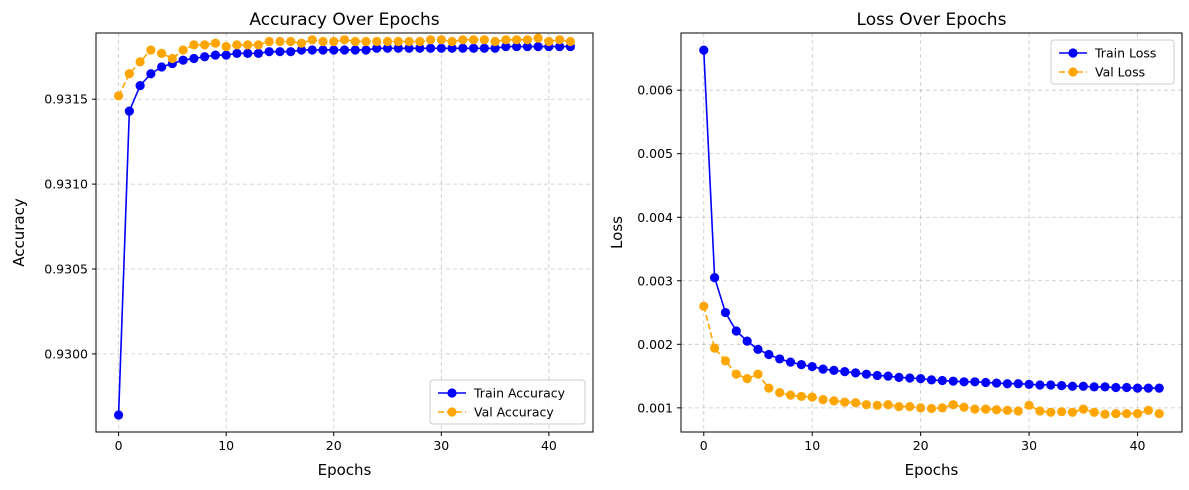  Describe the element at coordinates (1120, 72) in the screenshot. I see `loss-legend-label-1: Val Loss` at that location.